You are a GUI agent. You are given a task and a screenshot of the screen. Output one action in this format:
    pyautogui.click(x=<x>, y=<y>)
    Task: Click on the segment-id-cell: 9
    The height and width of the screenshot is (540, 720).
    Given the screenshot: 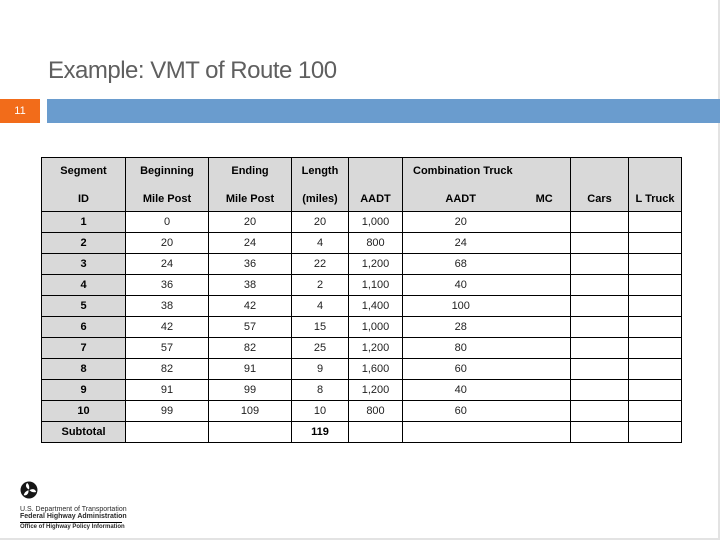 What is the action you would take?
    pyautogui.click(x=83, y=390)
    